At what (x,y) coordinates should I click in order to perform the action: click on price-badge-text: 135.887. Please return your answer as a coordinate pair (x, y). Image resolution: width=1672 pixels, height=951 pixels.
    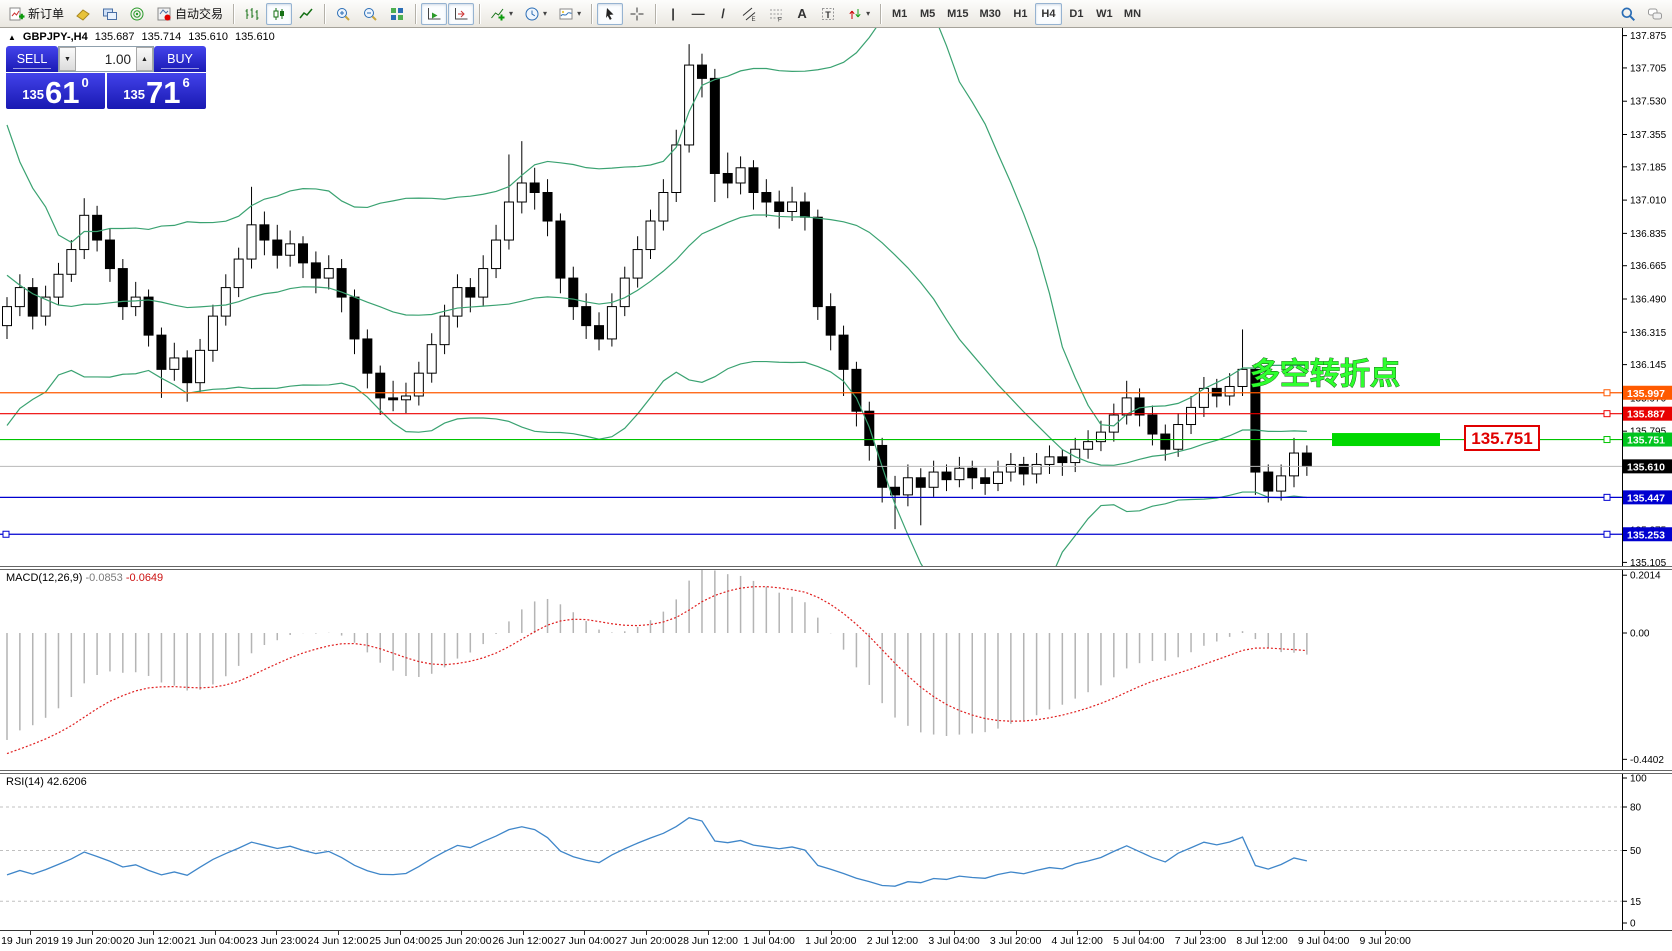
    Looking at the image, I should click on (1646, 415).